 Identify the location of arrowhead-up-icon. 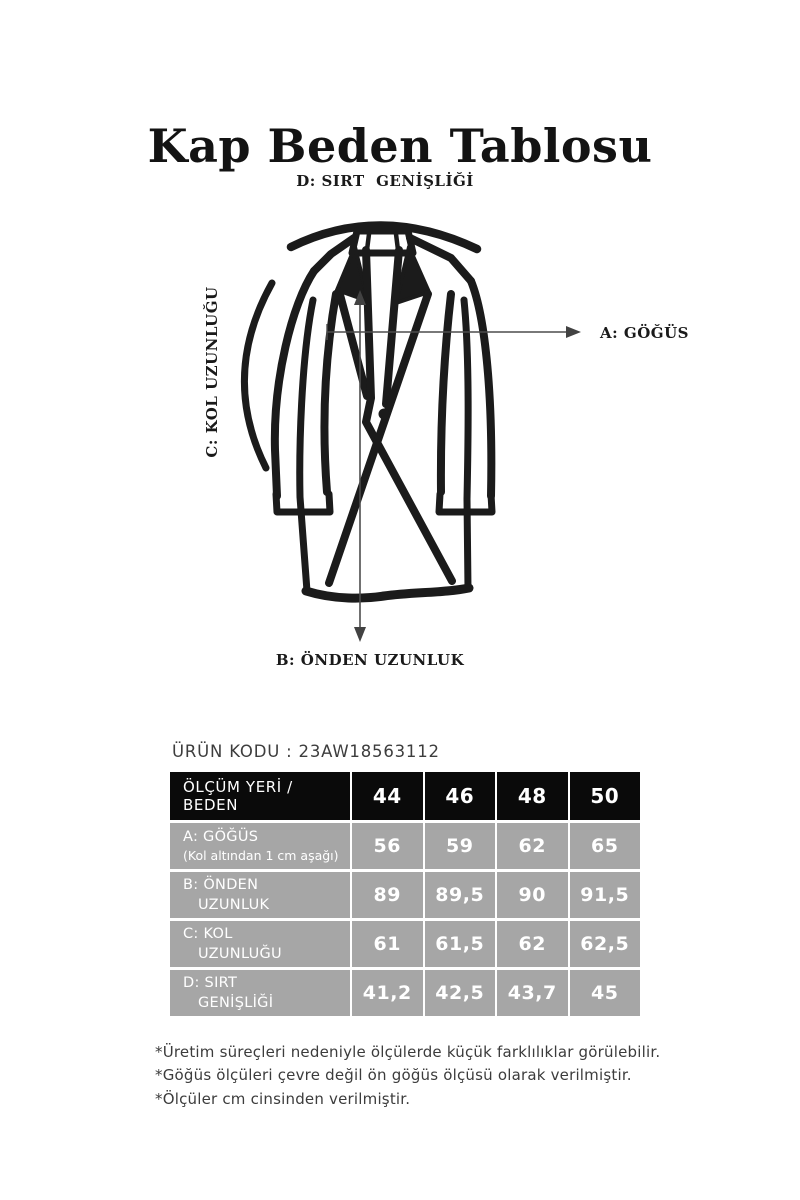
(360, 297).